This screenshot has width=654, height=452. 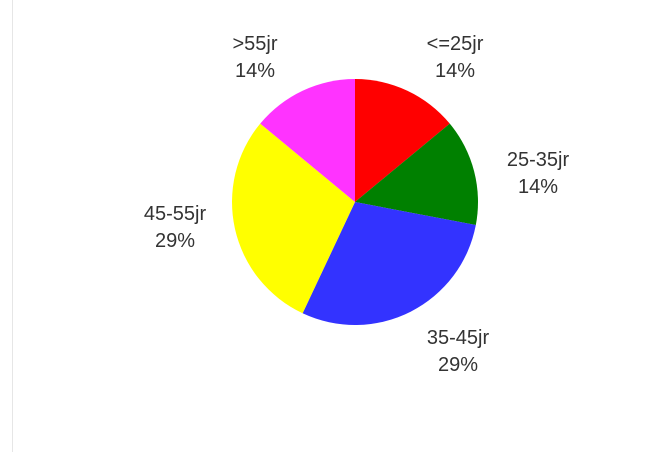 What do you see at coordinates (538, 160) in the screenshot?
I see `slice-label-1: 25-35jr` at bounding box center [538, 160].